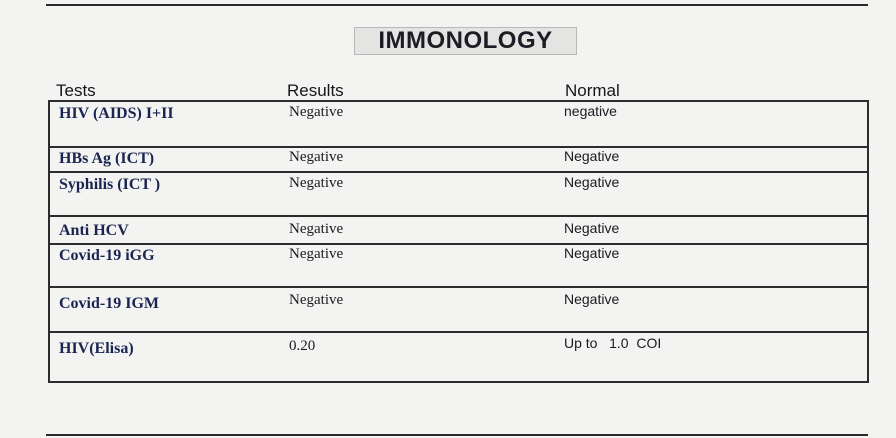  Describe the element at coordinates (457, 435) in the screenshot. I see `bottom-divider` at that location.